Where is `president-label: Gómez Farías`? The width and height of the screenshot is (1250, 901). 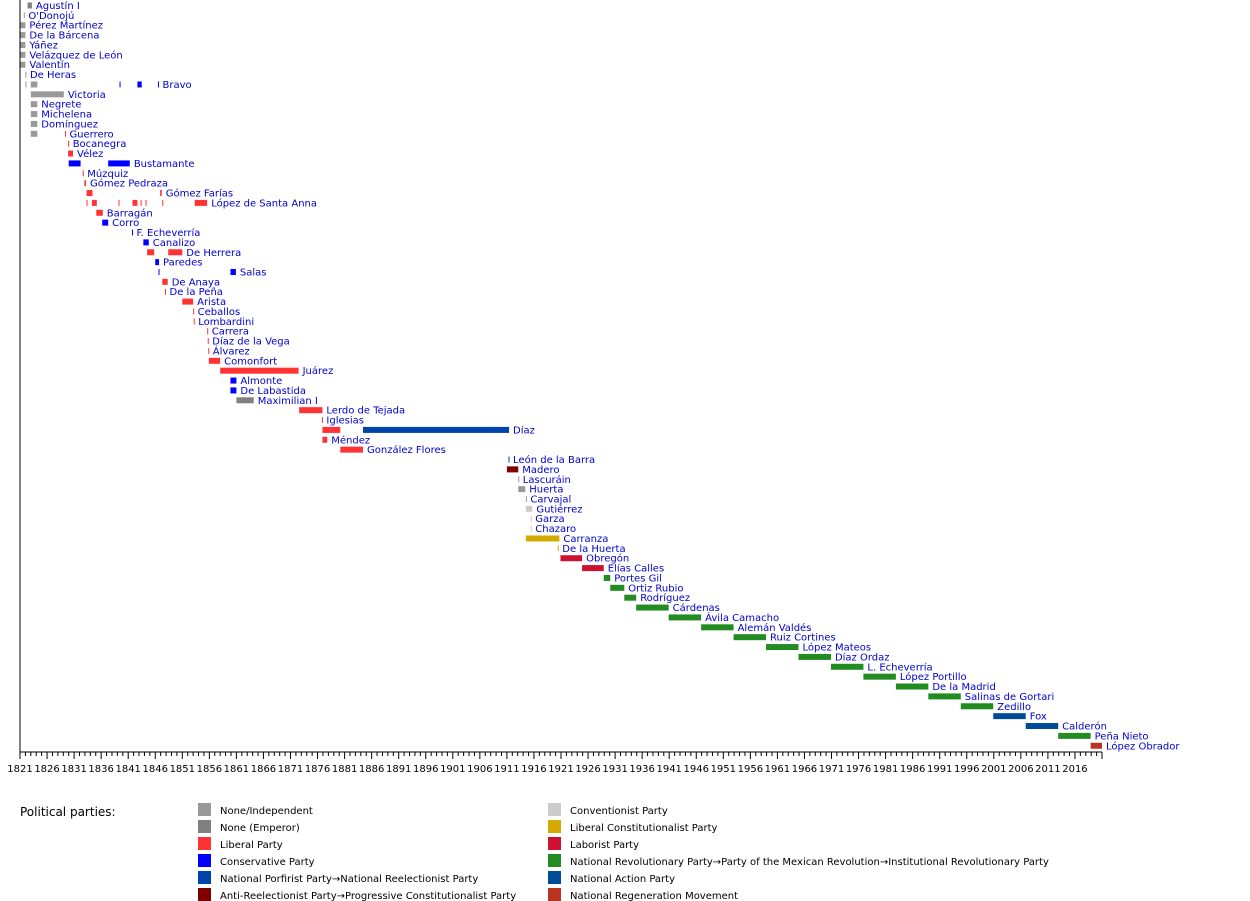 president-label: Gómez Farías is located at coordinates (199, 194).